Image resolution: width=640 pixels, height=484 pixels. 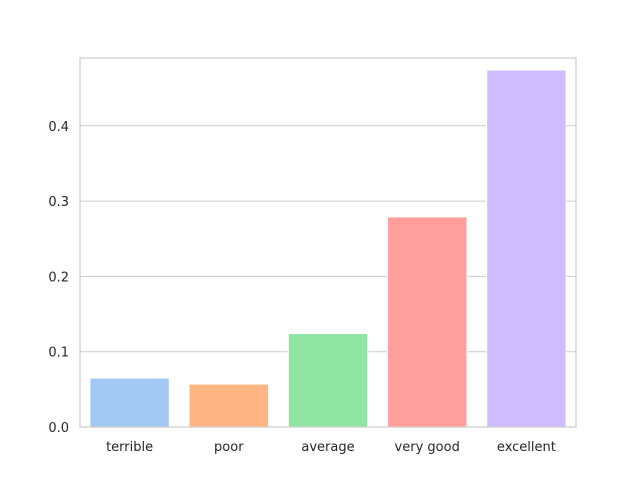 I want to click on bar-terrible, so click(x=129, y=402).